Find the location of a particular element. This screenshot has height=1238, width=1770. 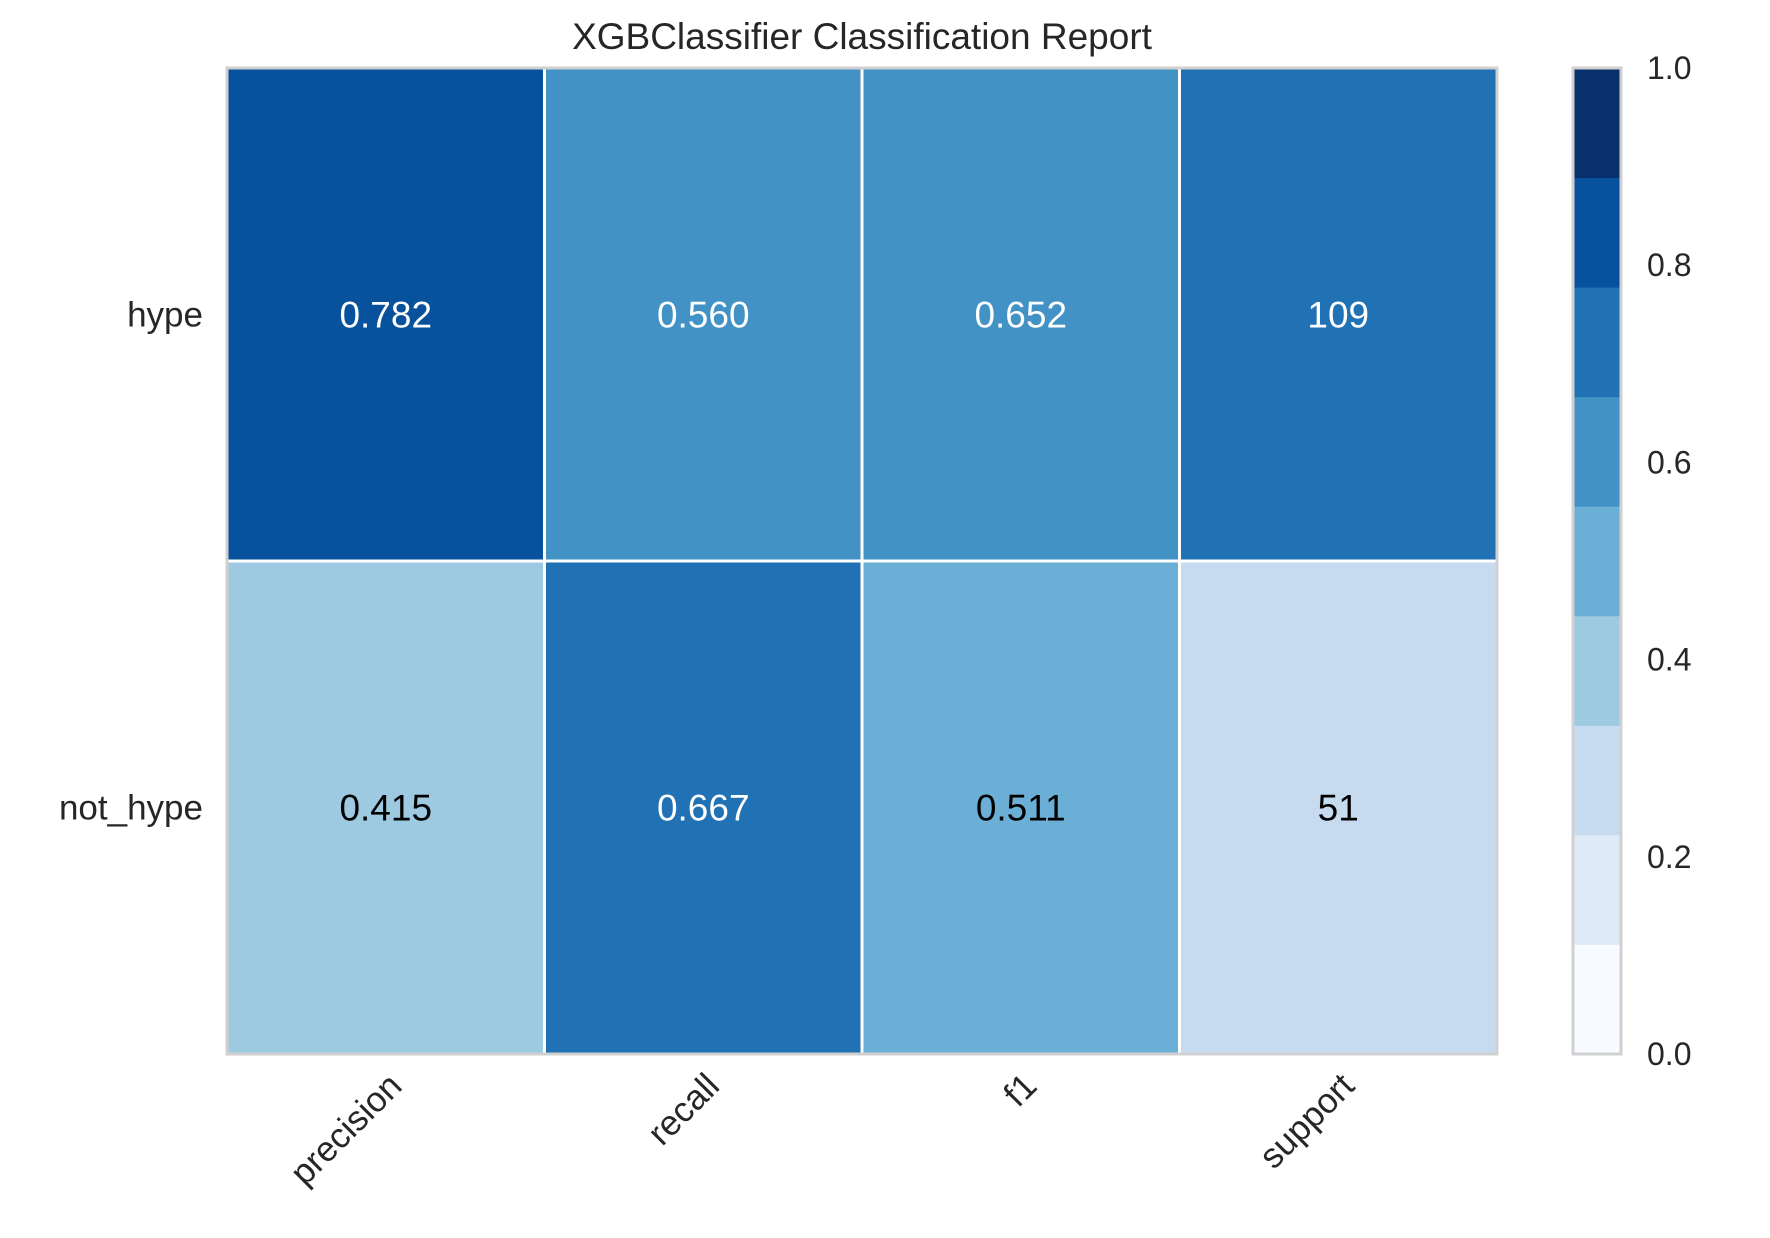

colorbar-tick-label: 0.8 is located at coordinates (1669, 265).